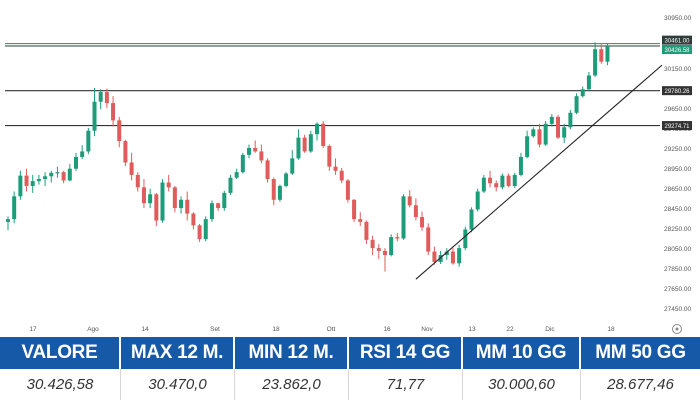  Describe the element at coordinates (521, 353) in the screenshot. I see `header-mm-10gg: MM 10 GG` at that location.